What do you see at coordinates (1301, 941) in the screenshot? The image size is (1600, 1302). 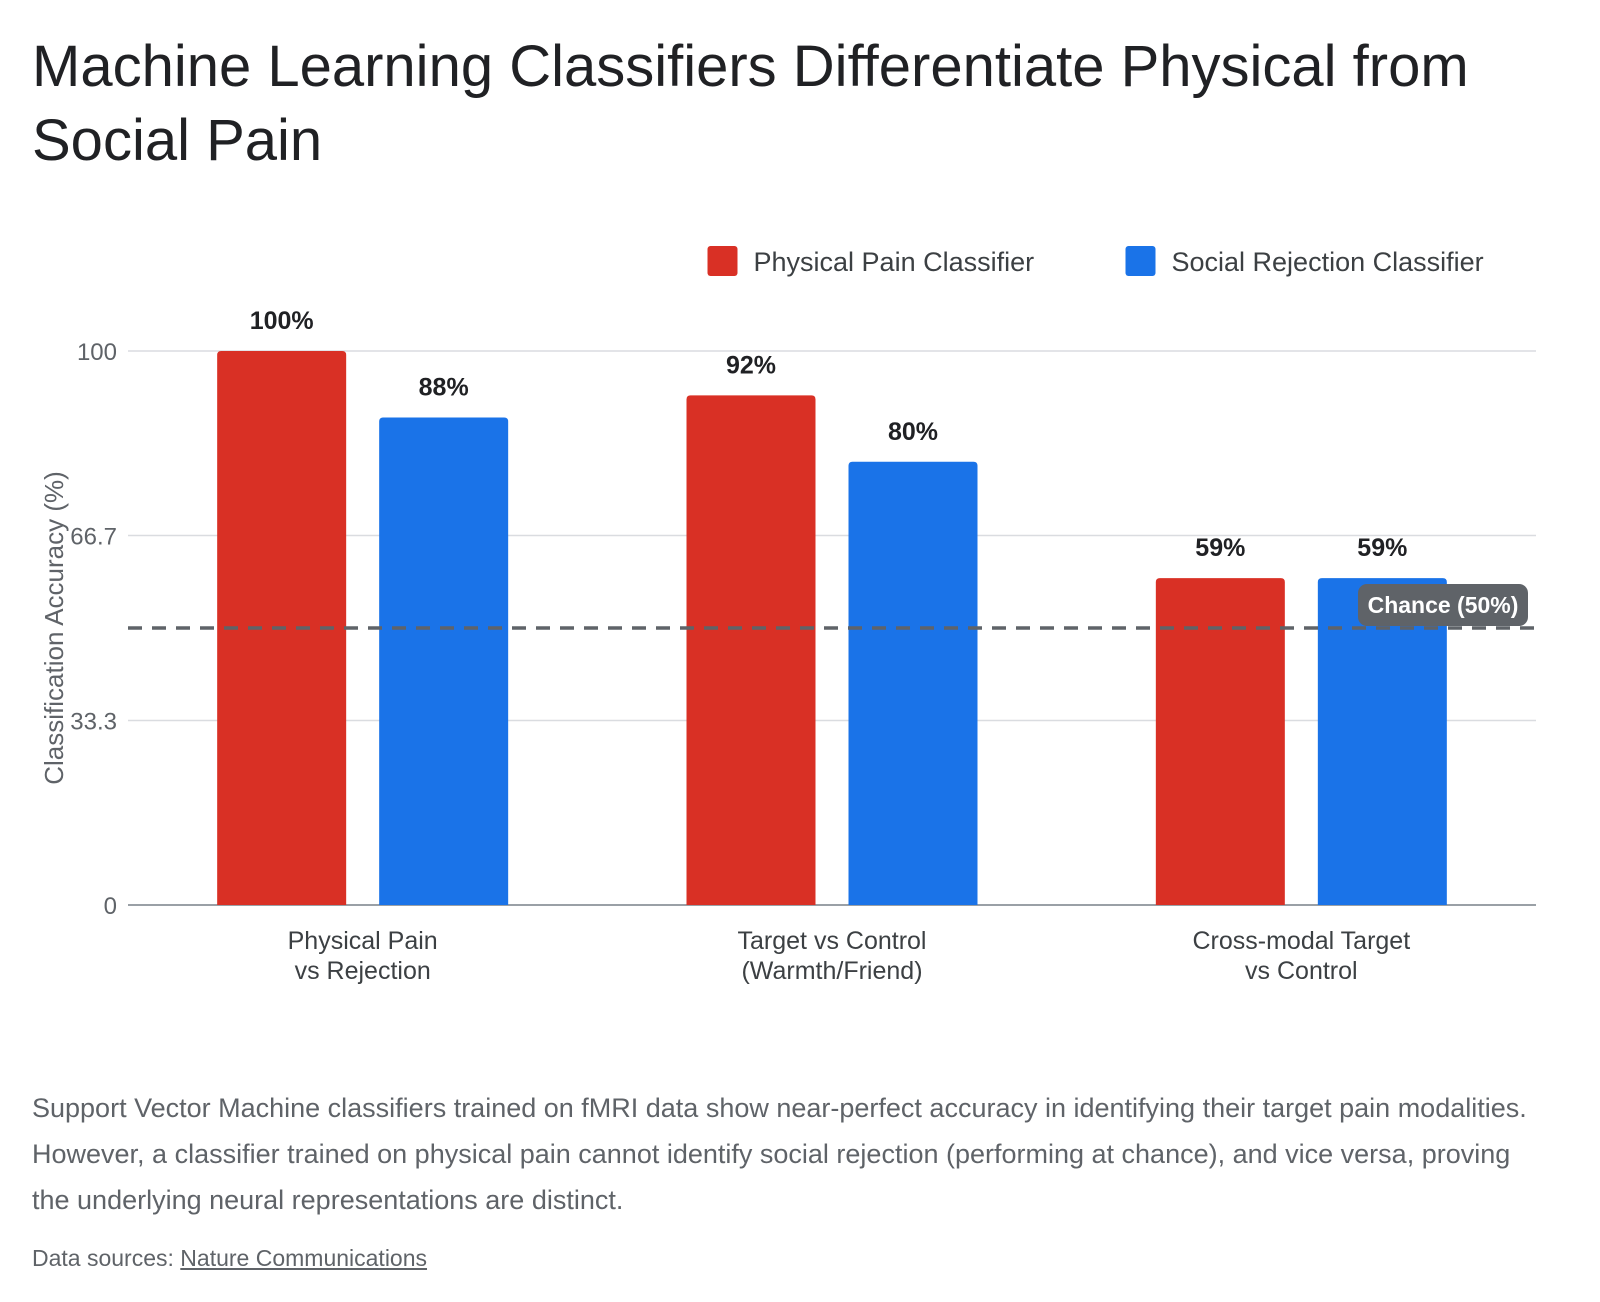 I see `x-tick-label: Cross-modal Target` at bounding box center [1301, 941].